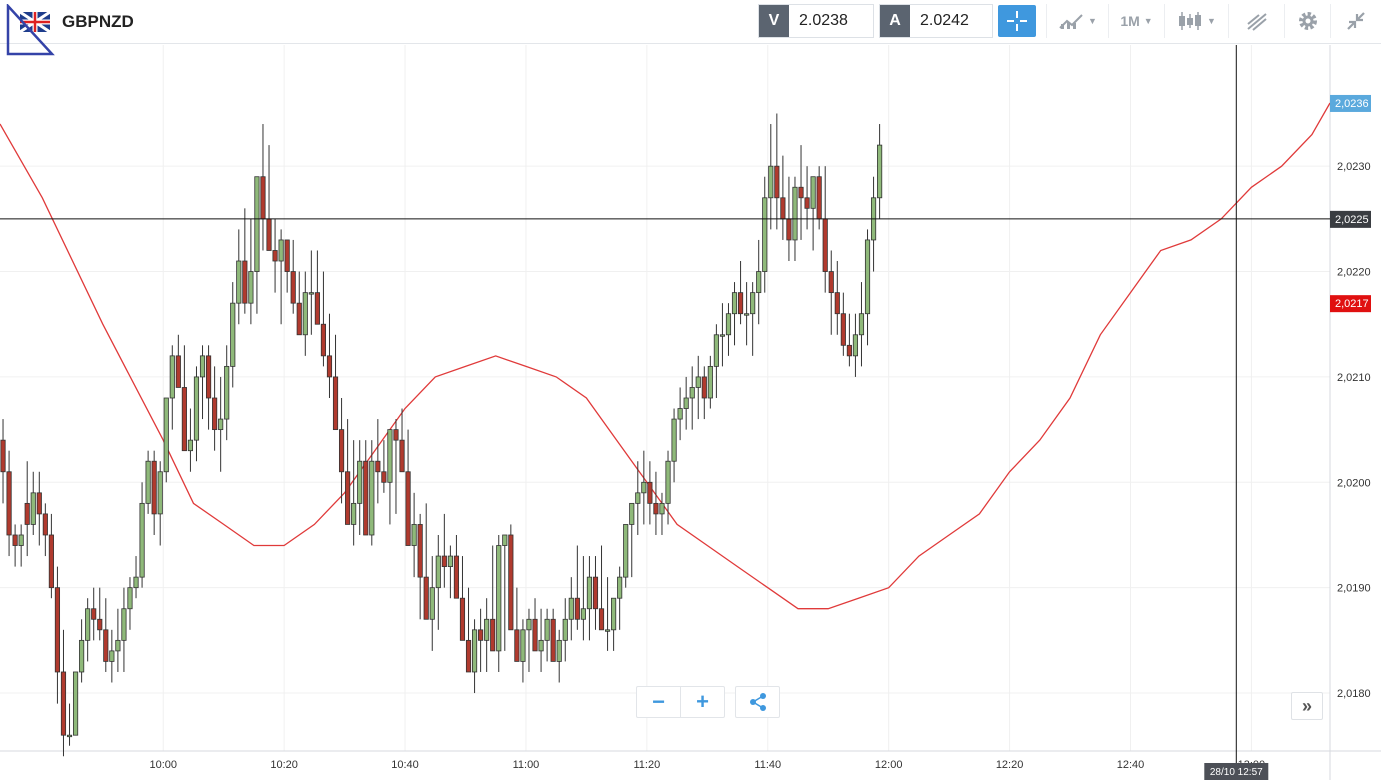  What do you see at coordinates (1010, 765) in the screenshot?
I see `x-tick-label: 12:20` at bounding box center [1010, 765].